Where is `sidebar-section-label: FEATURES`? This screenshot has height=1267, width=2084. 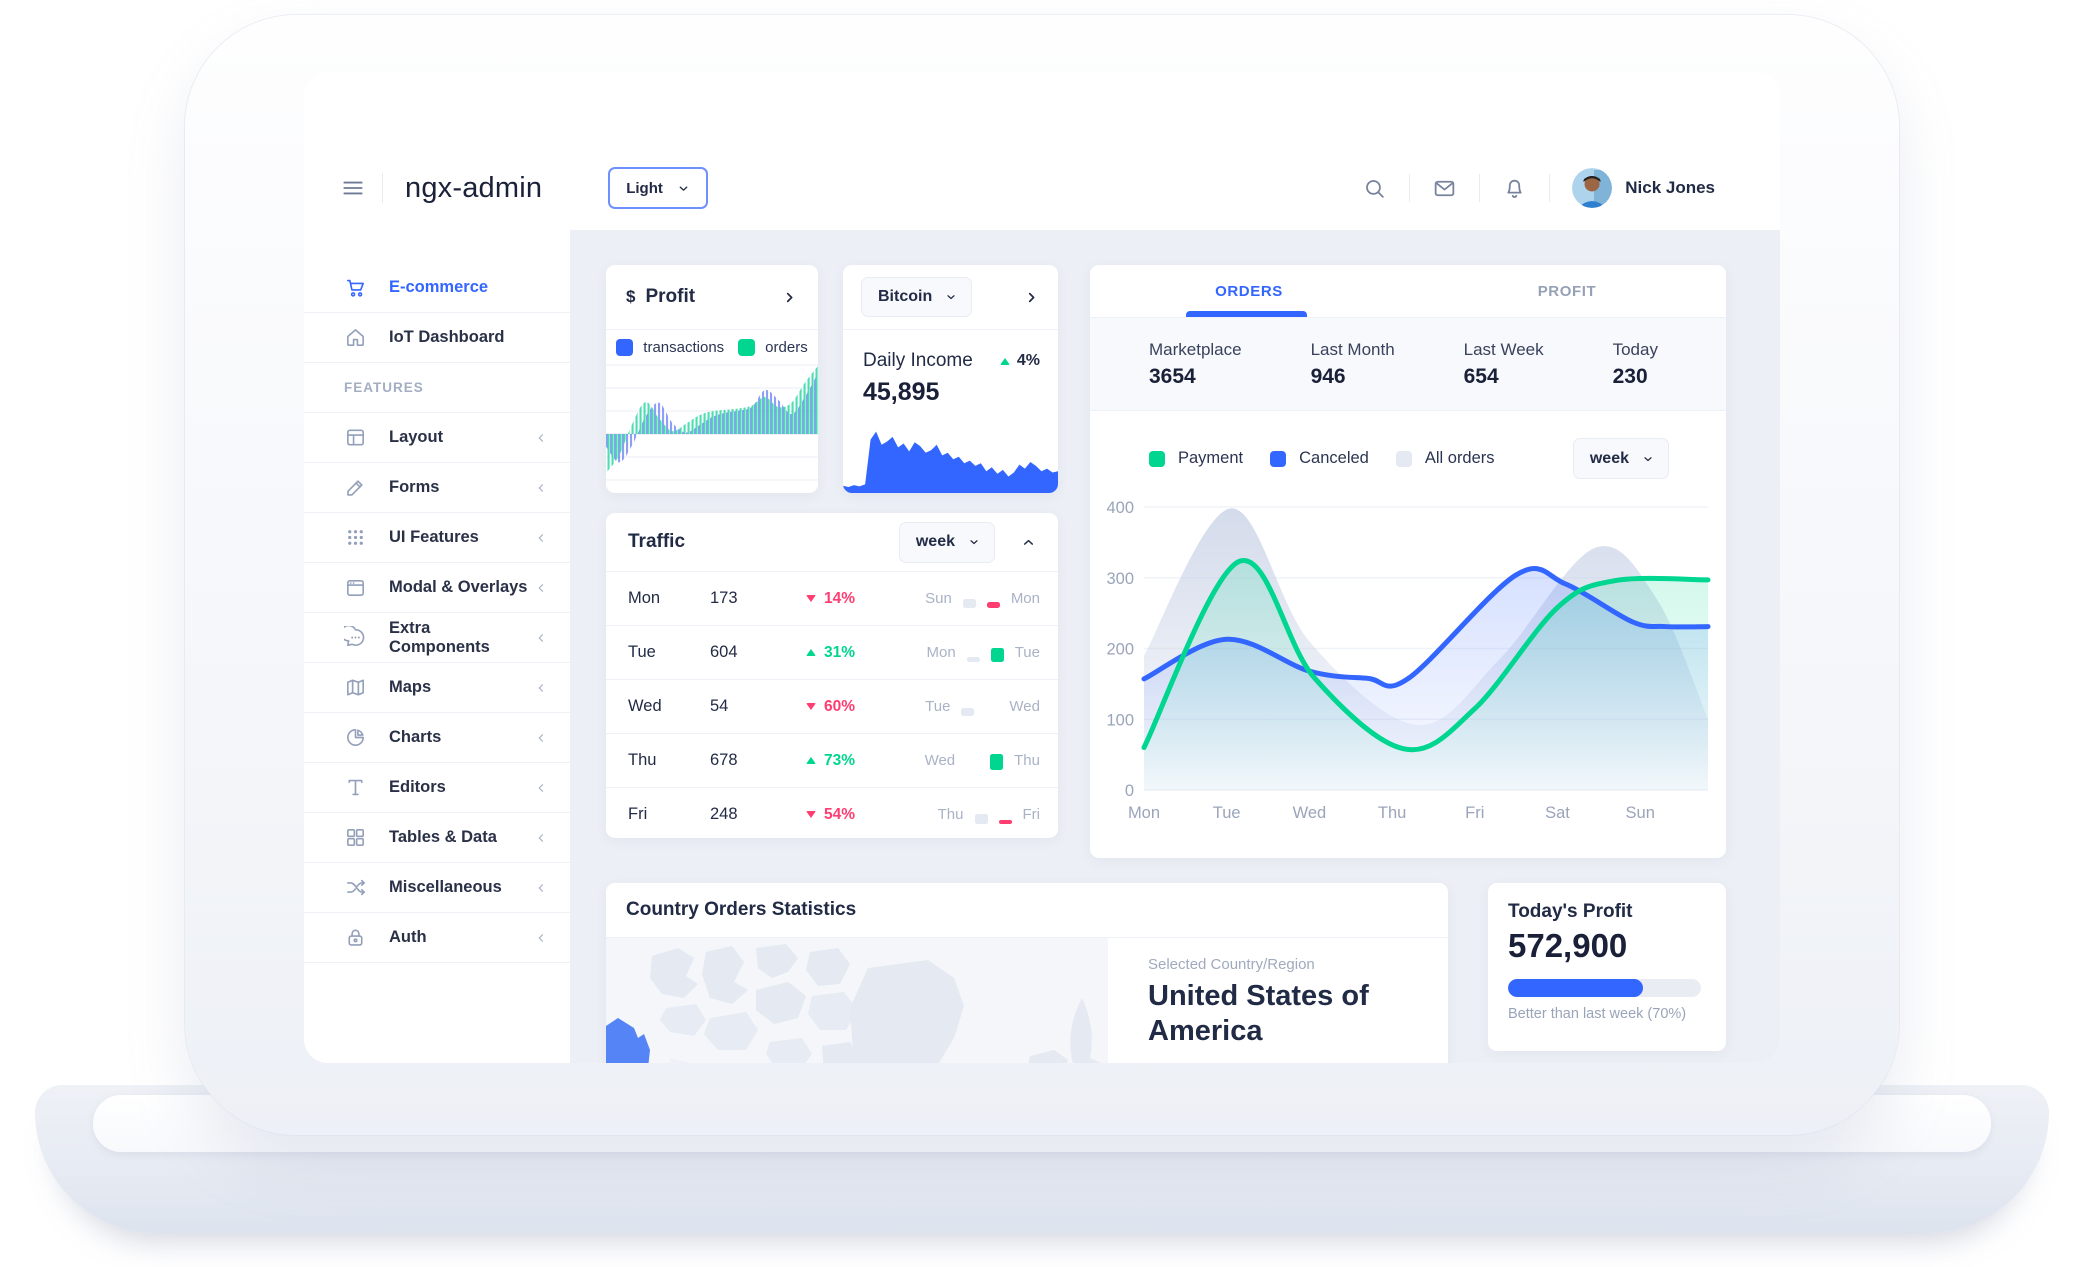 sidebar-section-label: FEATURES is located at coordinates (437, 388).